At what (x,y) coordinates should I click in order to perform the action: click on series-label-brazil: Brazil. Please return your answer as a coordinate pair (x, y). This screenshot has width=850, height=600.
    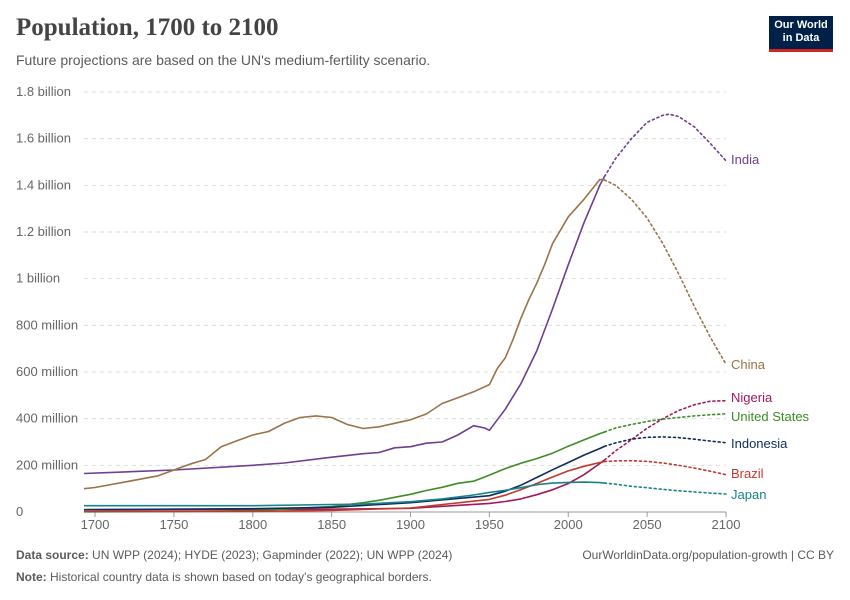
    Looking at the image, I should click on (747, 473).